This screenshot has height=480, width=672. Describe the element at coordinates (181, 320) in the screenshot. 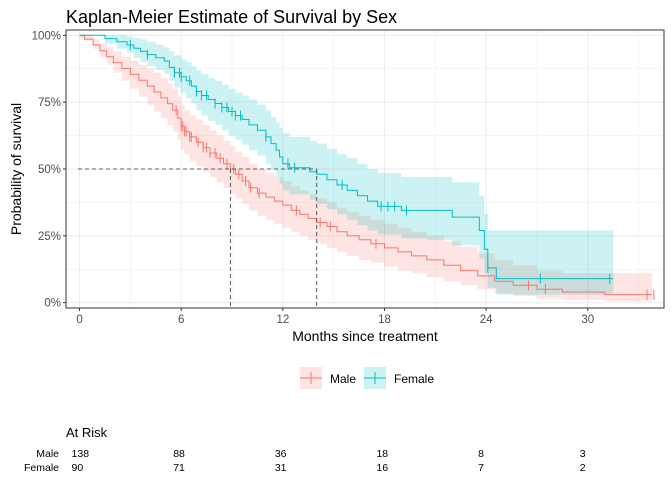

I see `x-tick-label: 6` at that location.